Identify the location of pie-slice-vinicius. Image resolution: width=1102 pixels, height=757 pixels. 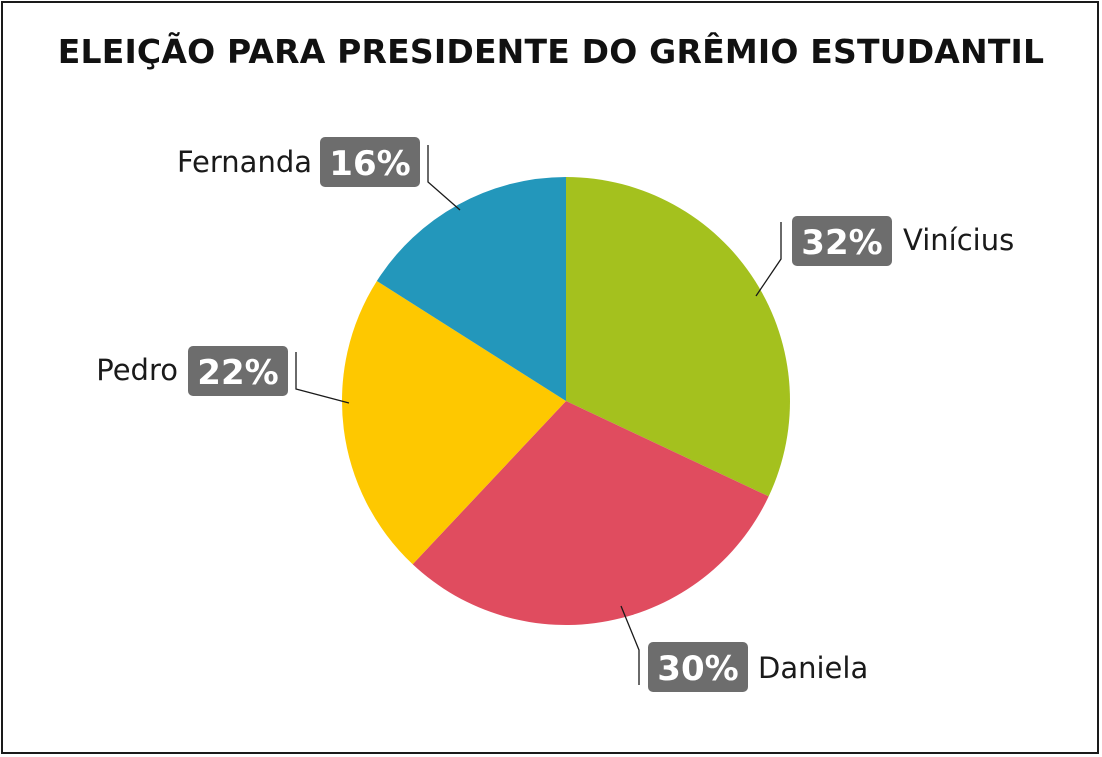
(678, 337).